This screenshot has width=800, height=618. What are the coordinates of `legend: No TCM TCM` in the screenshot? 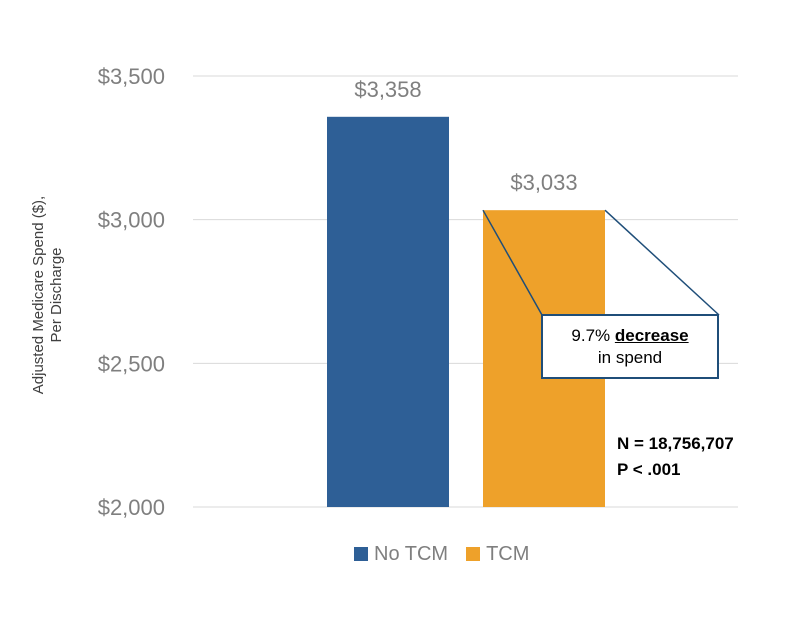 It's located at (441, 554).